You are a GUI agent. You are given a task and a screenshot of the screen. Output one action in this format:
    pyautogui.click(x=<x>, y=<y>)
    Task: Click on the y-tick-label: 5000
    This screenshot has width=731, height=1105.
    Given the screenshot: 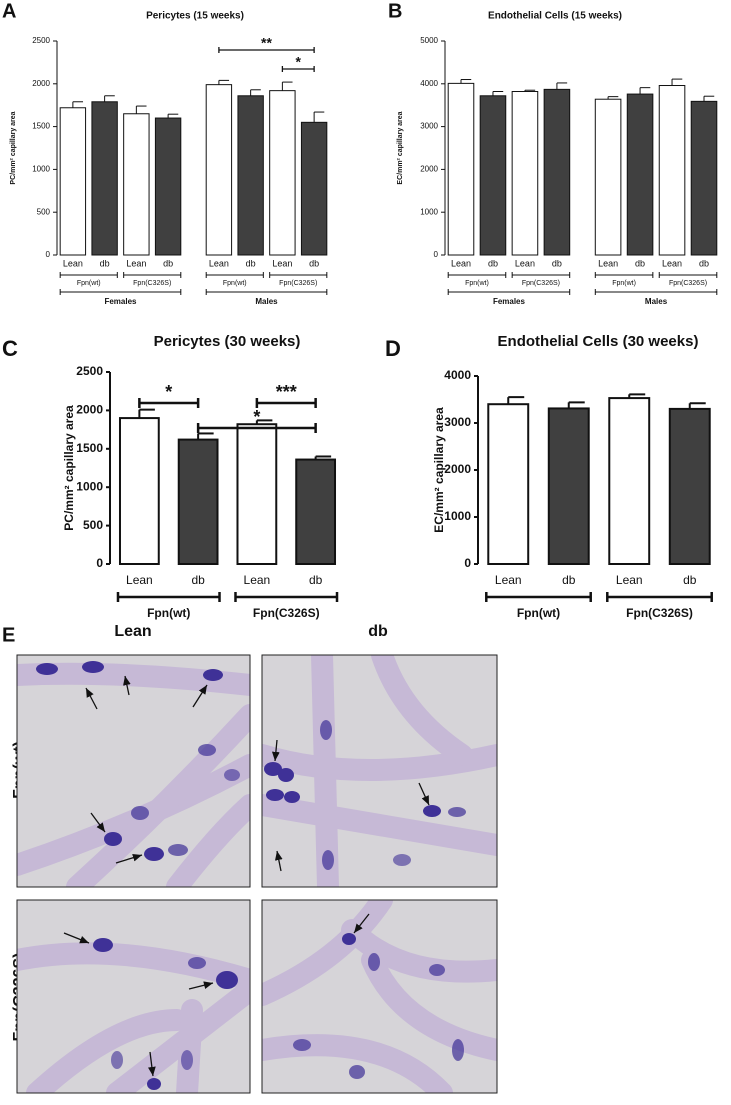 What is the action you would take?
    pyautogui.click(x=429, y=40)
    